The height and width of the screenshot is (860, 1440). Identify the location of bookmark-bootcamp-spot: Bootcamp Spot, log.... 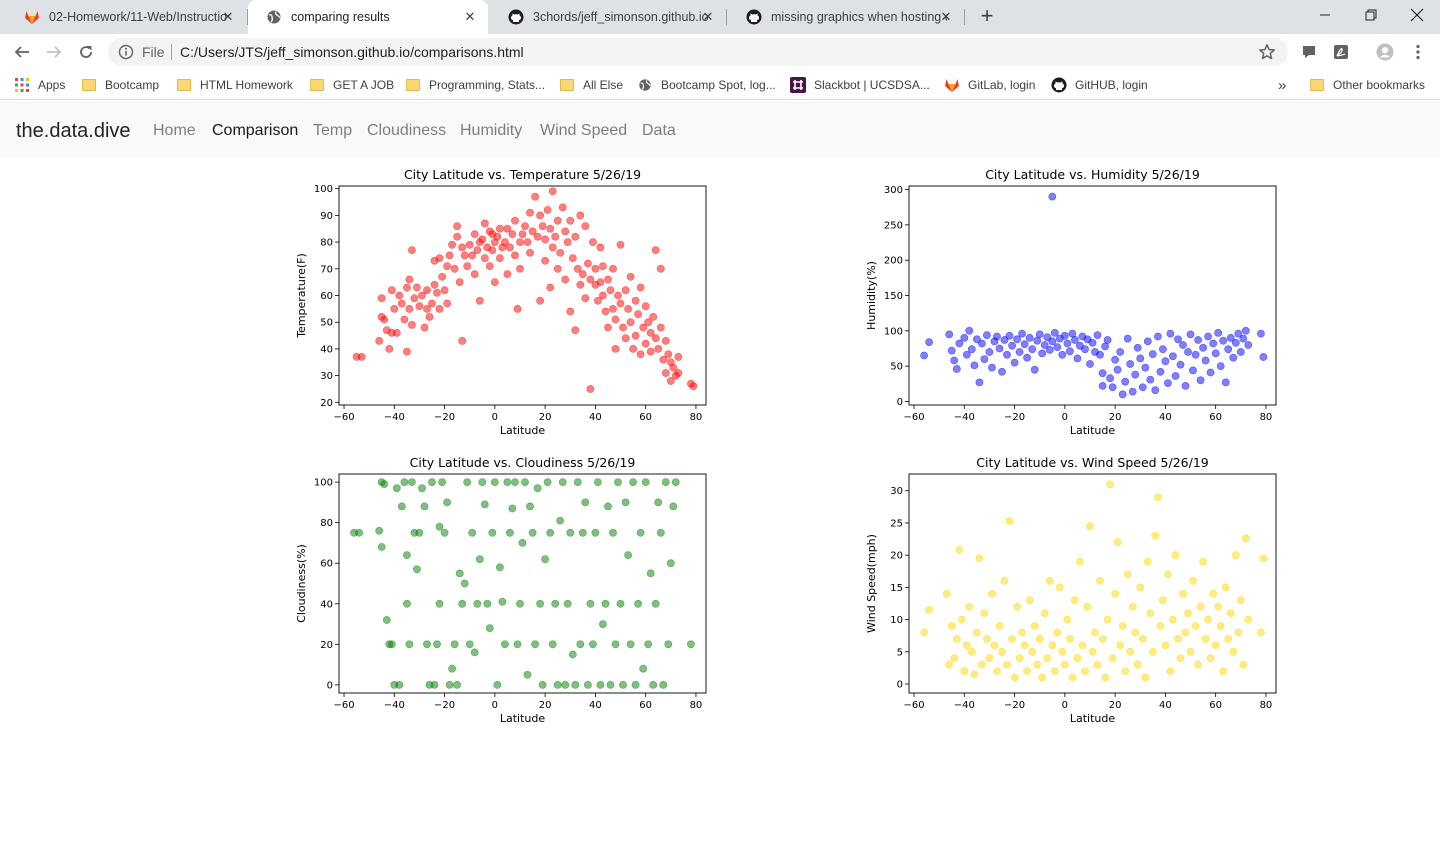
(706, 85).